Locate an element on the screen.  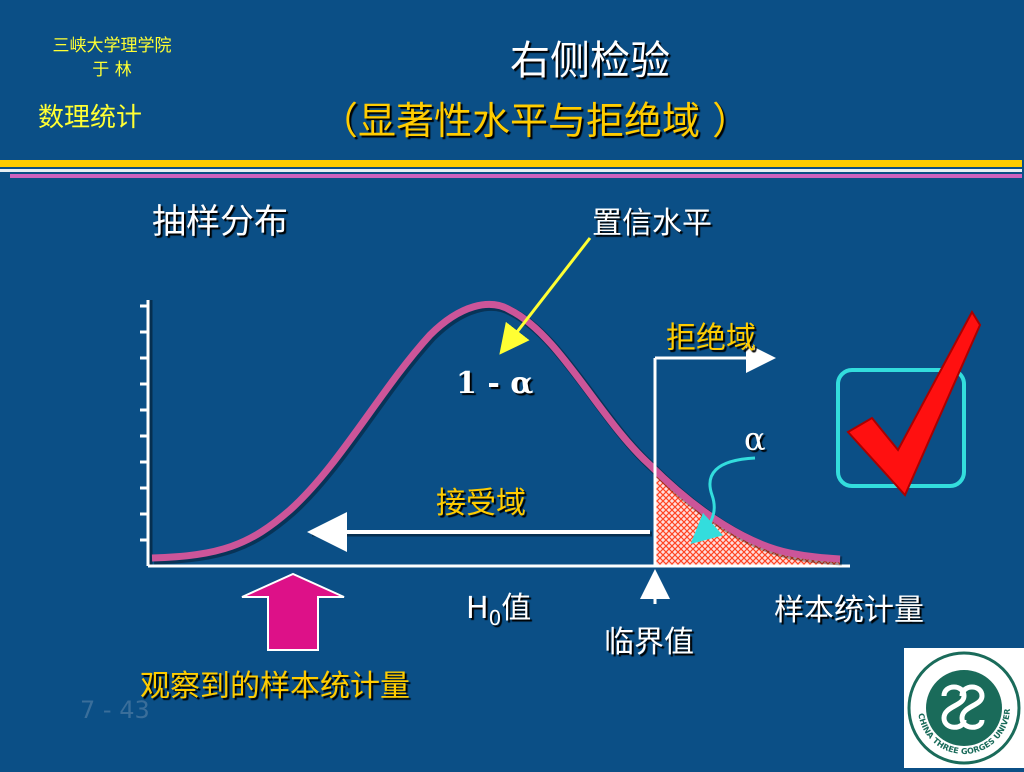
rejection-area is located at coordinates (748, 516).